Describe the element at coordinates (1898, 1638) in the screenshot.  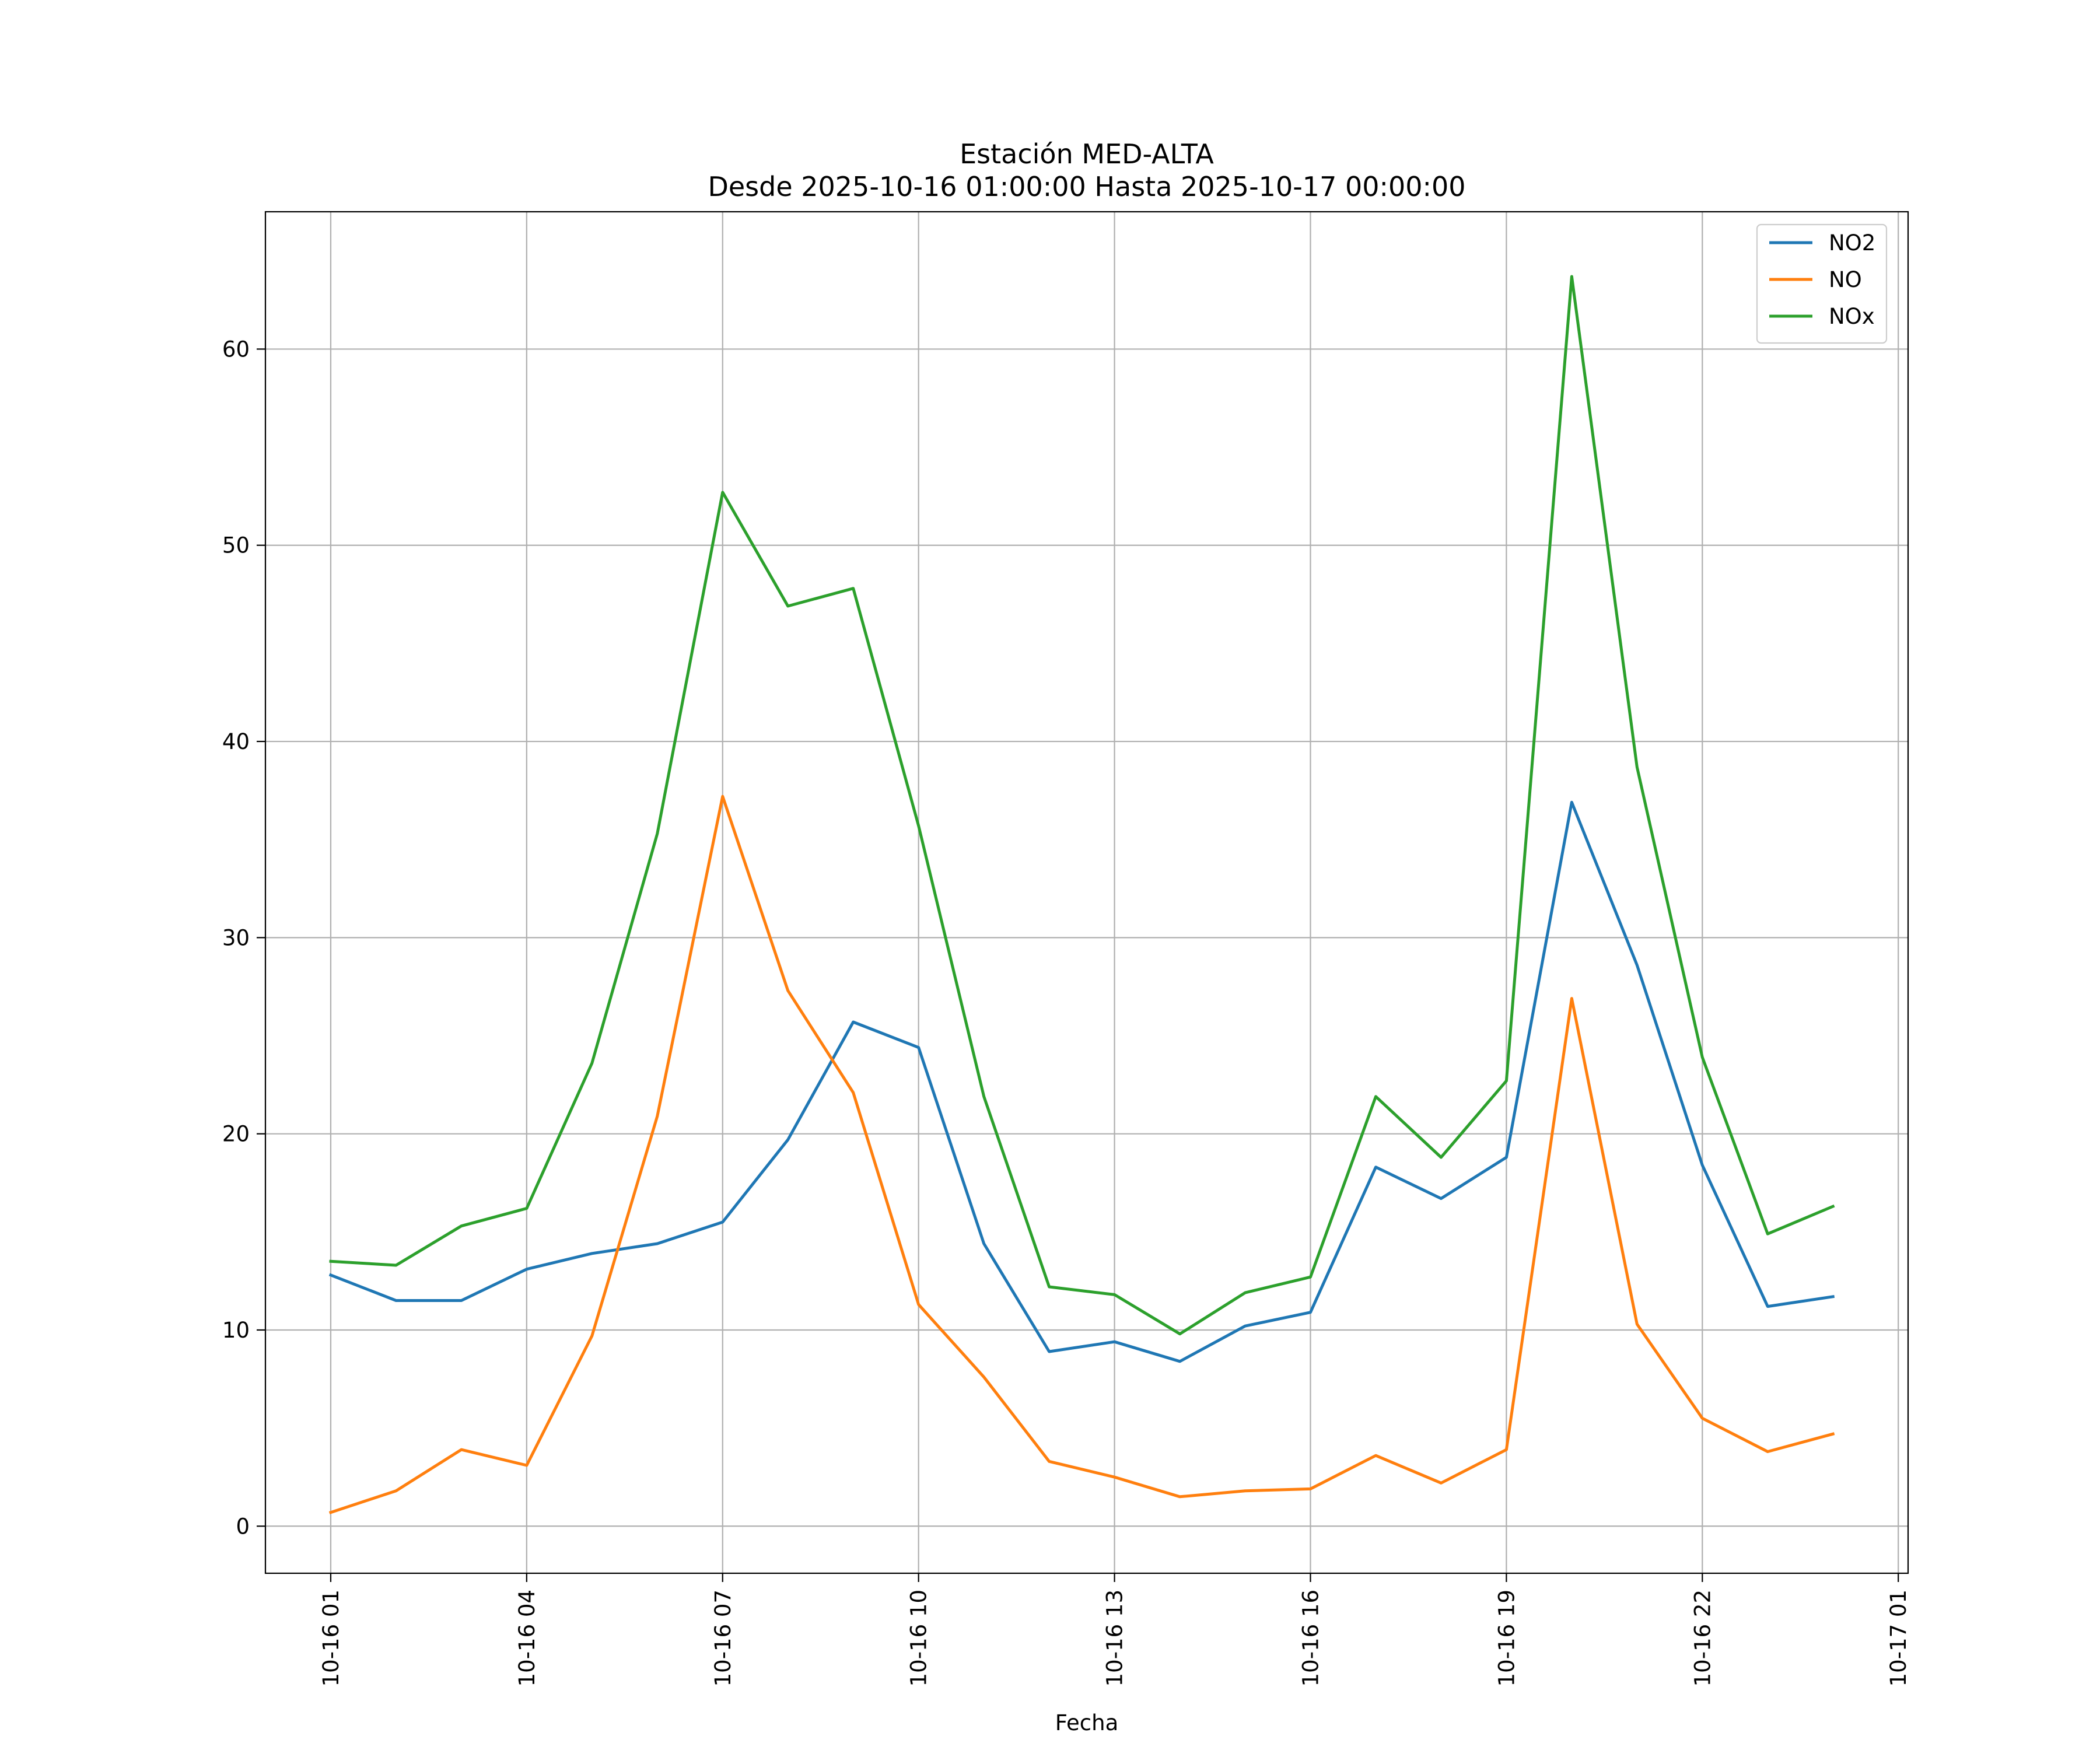
I see `x-tick-label: 10-17 01` at that location.